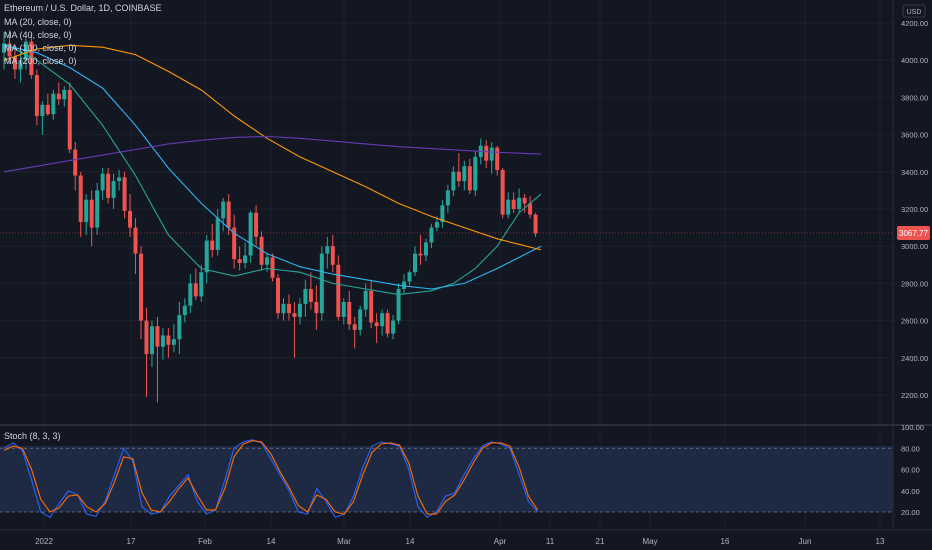 The image size is (932, 550). Describe the element at coordinates (40, 48) in the screenshot. I see `legend-ma-100: MA (100, close, 0)` at that location.